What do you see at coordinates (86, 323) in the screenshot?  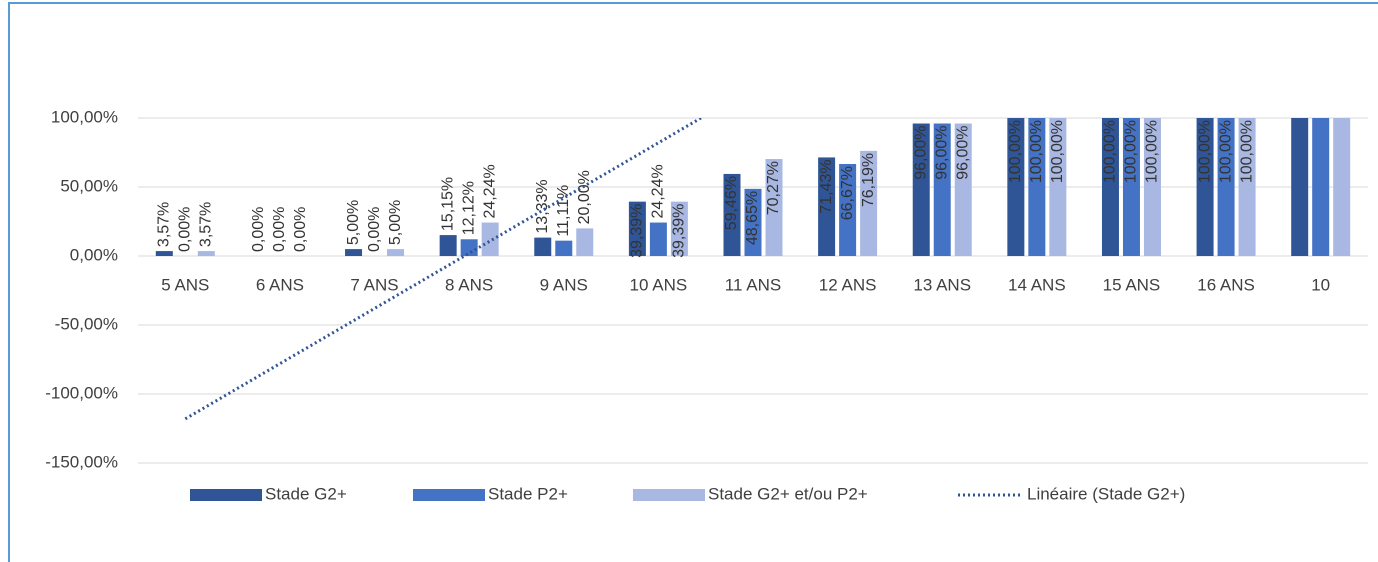 I see `y-tick-label: -50,00%` at bounding box center [86, 323].